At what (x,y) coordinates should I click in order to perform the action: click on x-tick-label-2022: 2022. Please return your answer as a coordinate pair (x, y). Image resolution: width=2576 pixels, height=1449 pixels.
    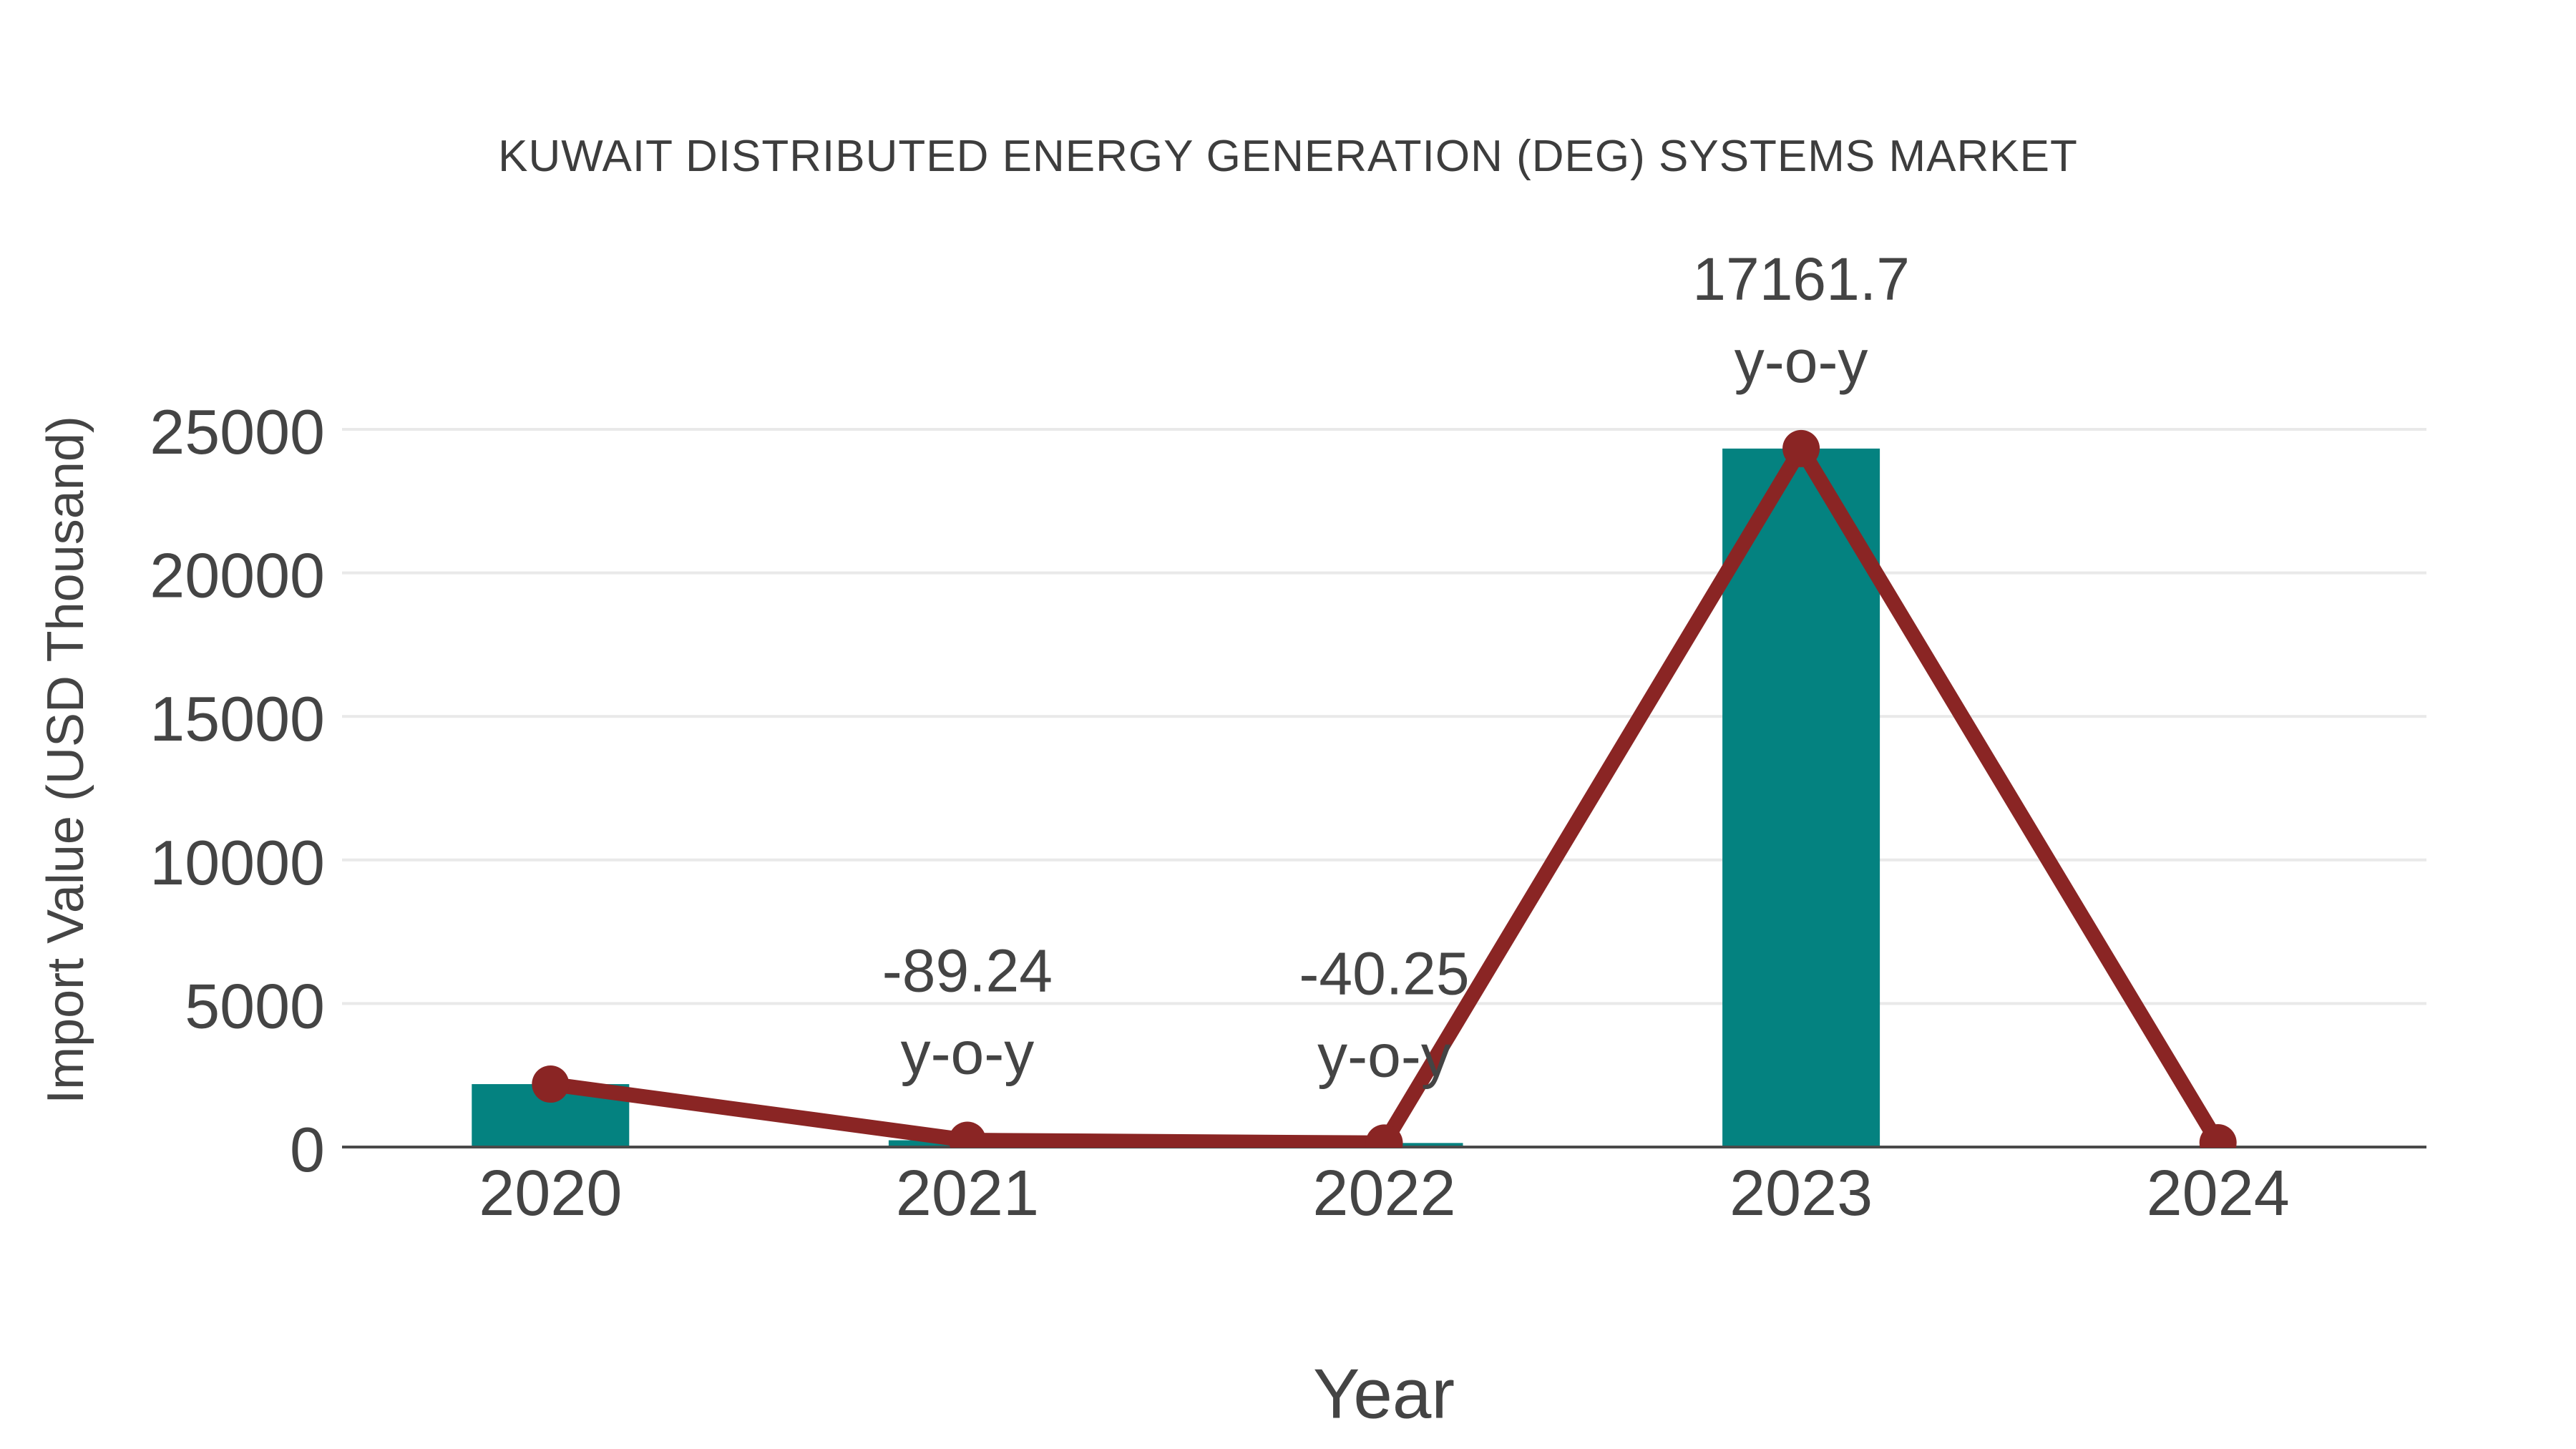
    Looking at the image, I should click on (1383, 1193).